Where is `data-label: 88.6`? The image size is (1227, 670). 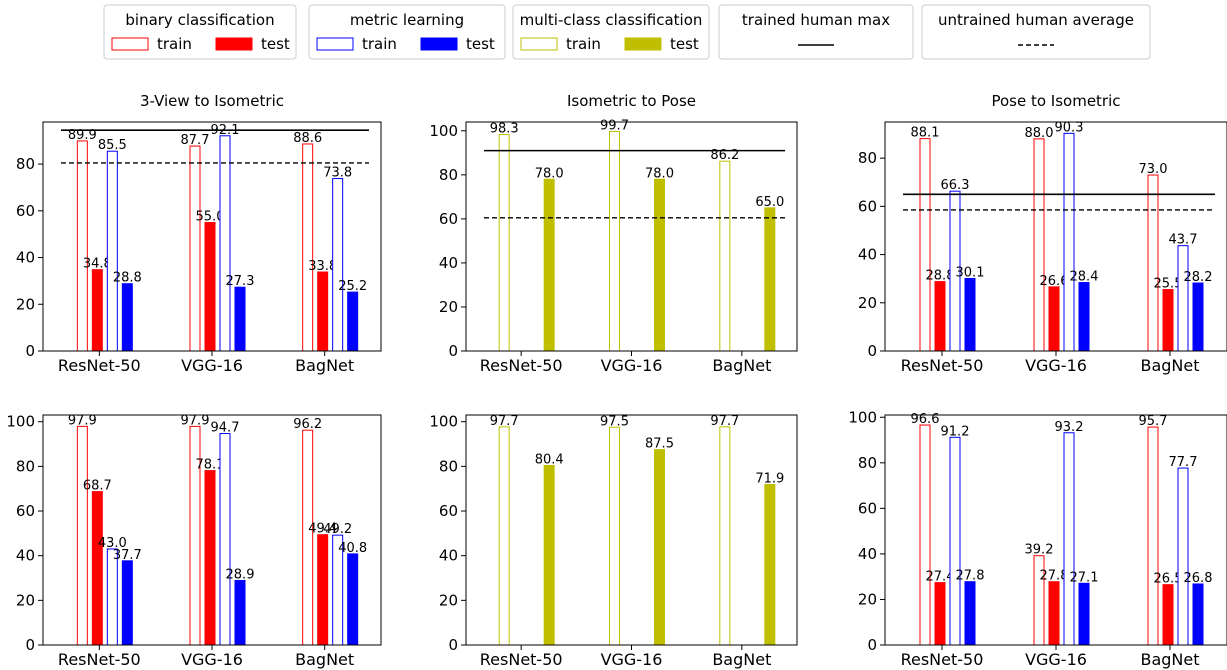
data-label: 88.6 is located at coordinates (307, 138).